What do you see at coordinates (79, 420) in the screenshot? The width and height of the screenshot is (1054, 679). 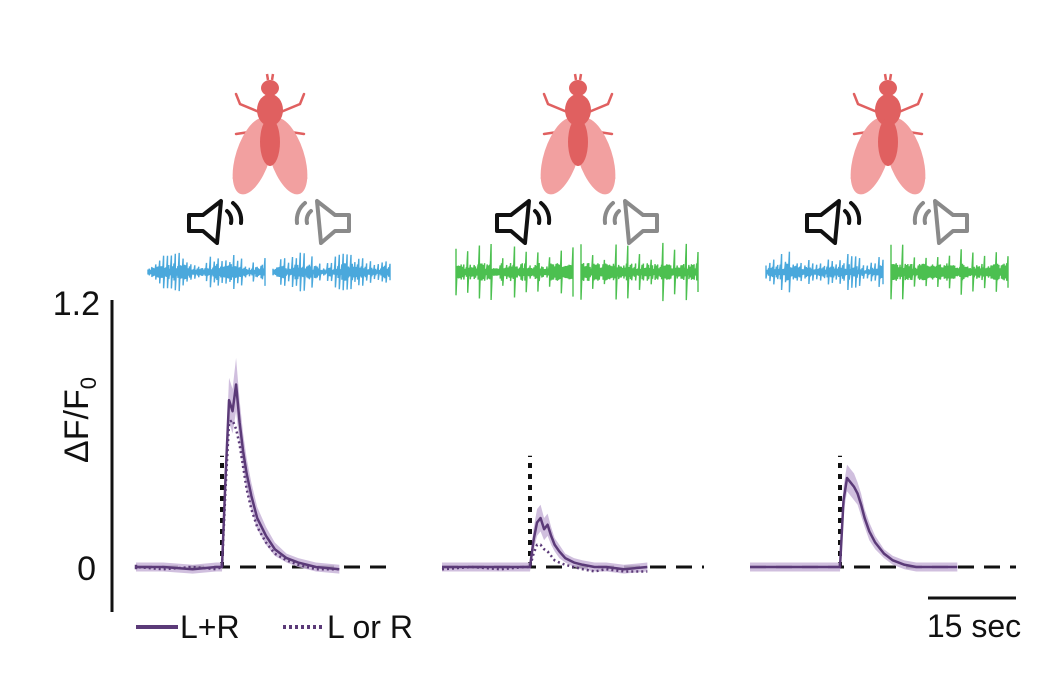 I see `y-axis-label: ΔF/F0` at bounding box center [79, 420].